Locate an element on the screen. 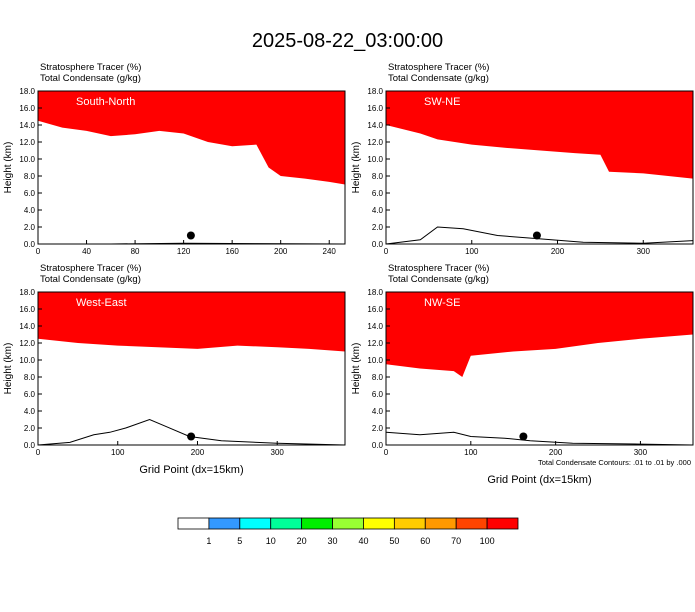 The width and height of the screenshot is (695, 612). colorbar-label: 50 is located at coordinates (394, 541).